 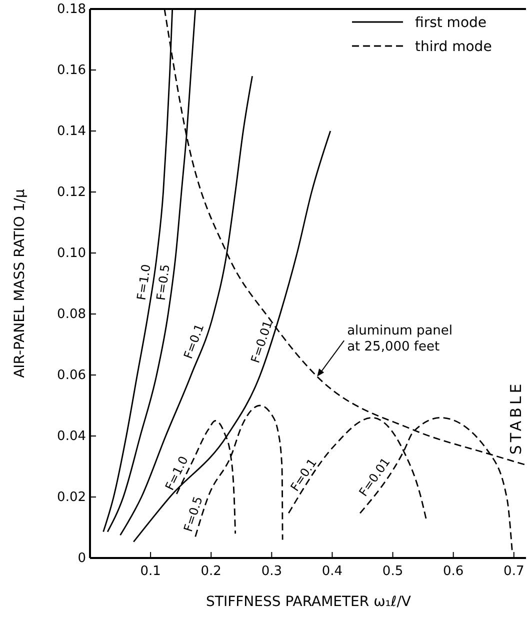 What do you see at coordinates (71, 254) in the screenshot?
I see `y-tick-label: 0.10` at bounding box center [71, 254].